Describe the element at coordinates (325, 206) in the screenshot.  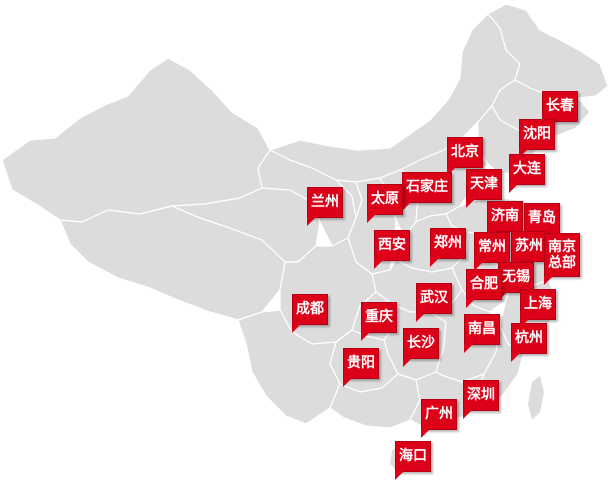
I see `pin-lanzhou: 兰州` at that location.